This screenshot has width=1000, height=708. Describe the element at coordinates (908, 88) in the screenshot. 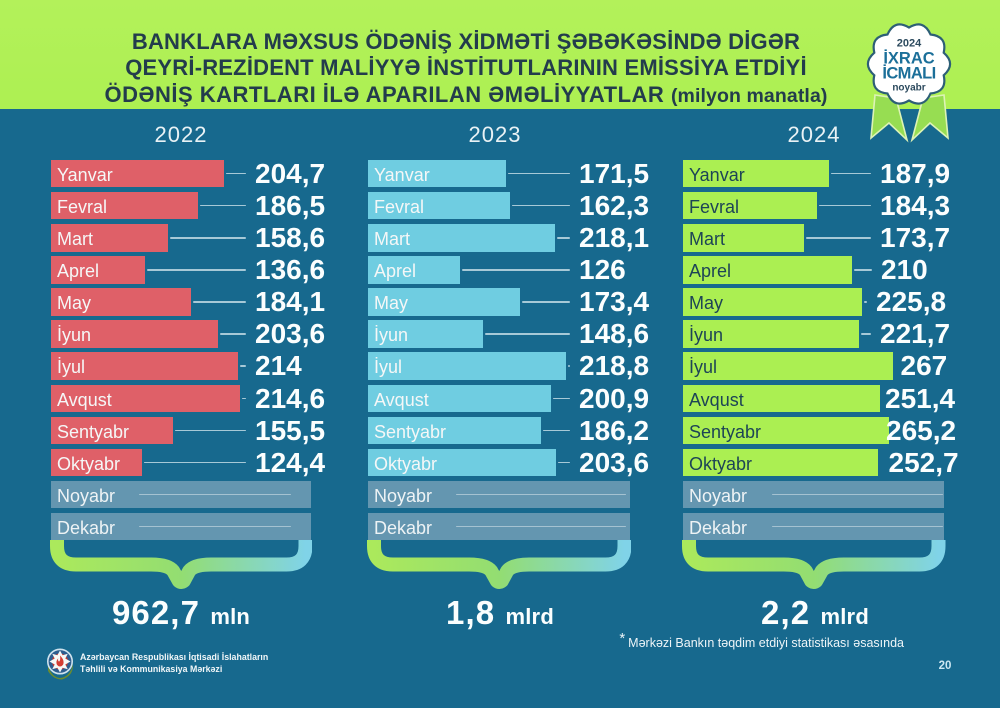

I see `svg-text: noyabr` at that location.